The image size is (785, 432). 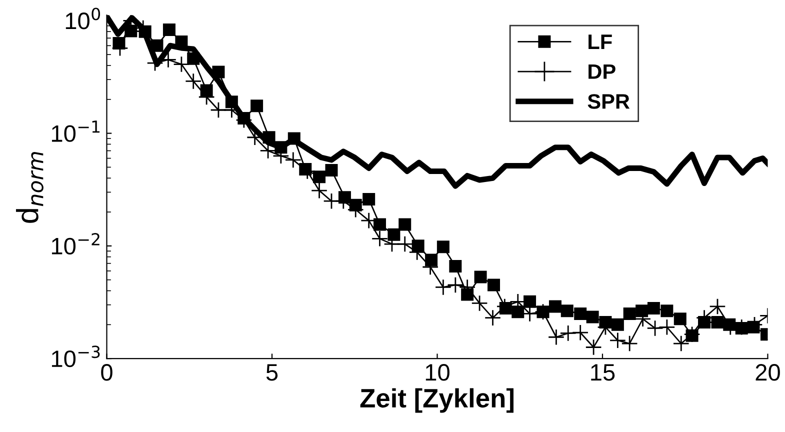 What do you see at coordinates (30, 187) in the screenshot?
I see `y-axis-title: d$_{norm}$` at bounding box center [30, 187].